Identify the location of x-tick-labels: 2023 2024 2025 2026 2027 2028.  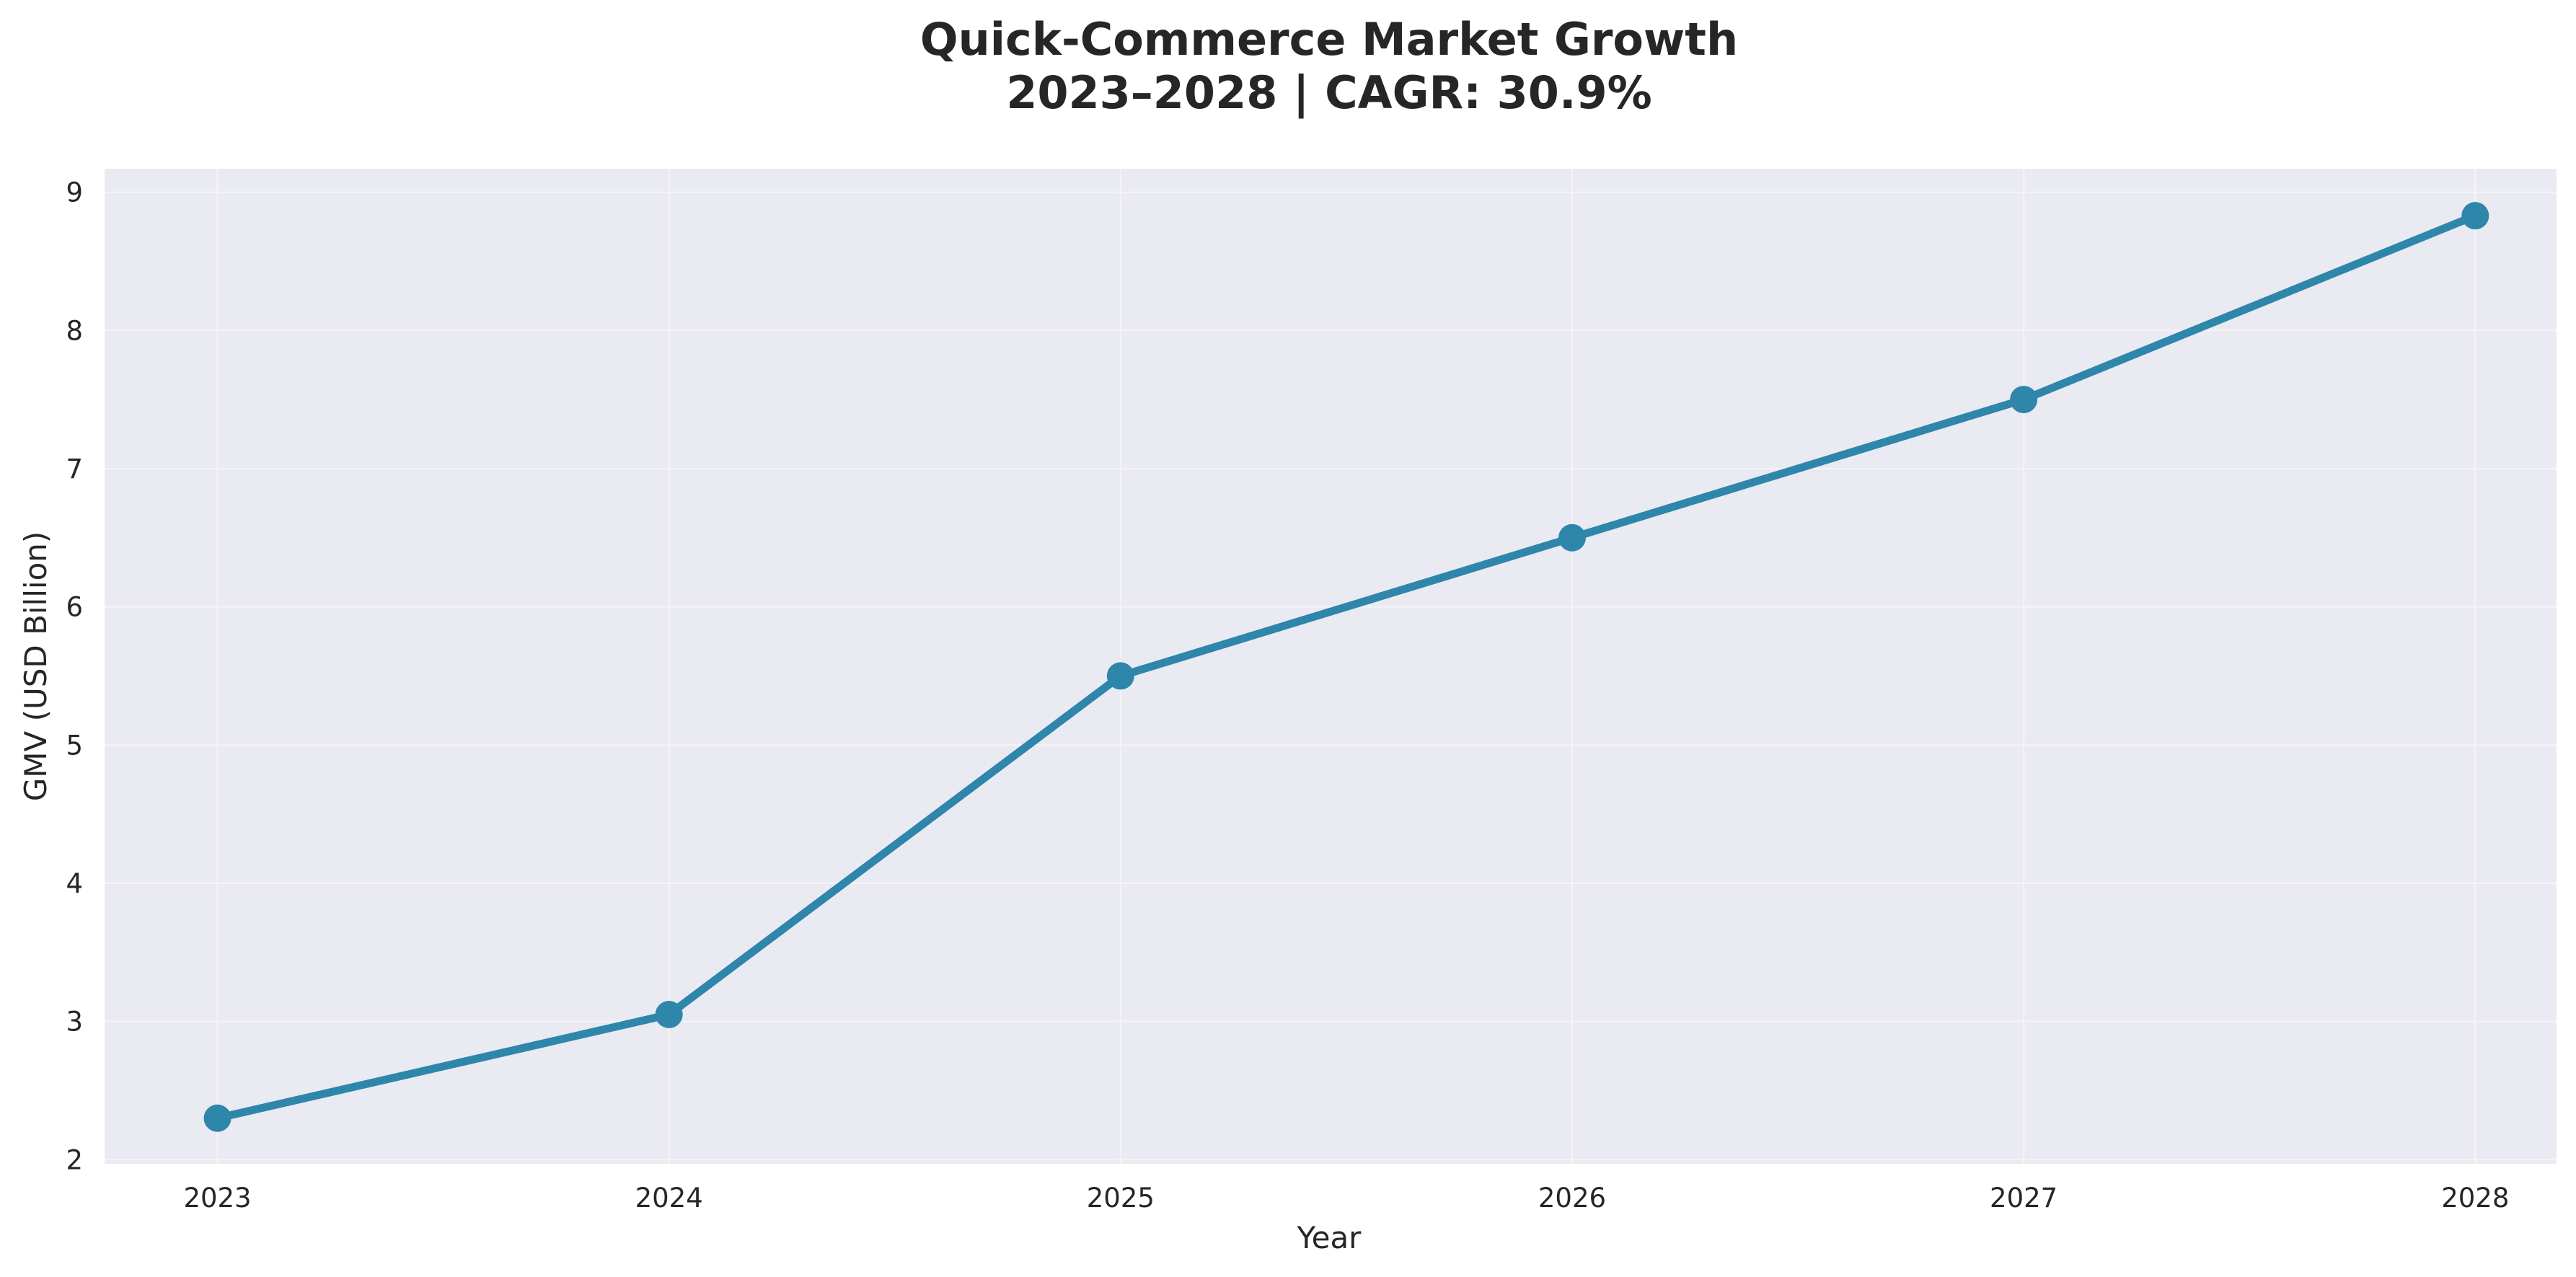
(1346, 1198).